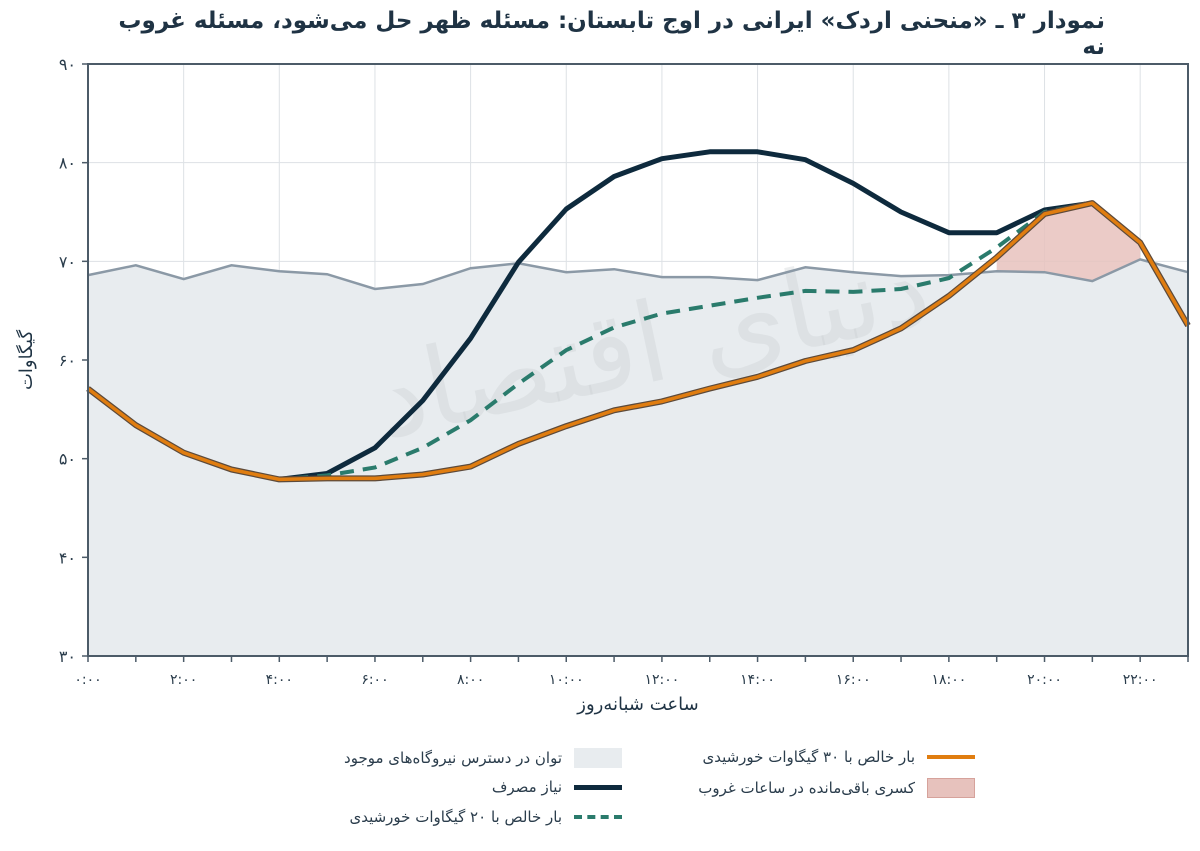 Image resolution: width=1200 pixels, height=851 pixels. I want to click on y-tick-label: ۷۰, so click(67, 261).